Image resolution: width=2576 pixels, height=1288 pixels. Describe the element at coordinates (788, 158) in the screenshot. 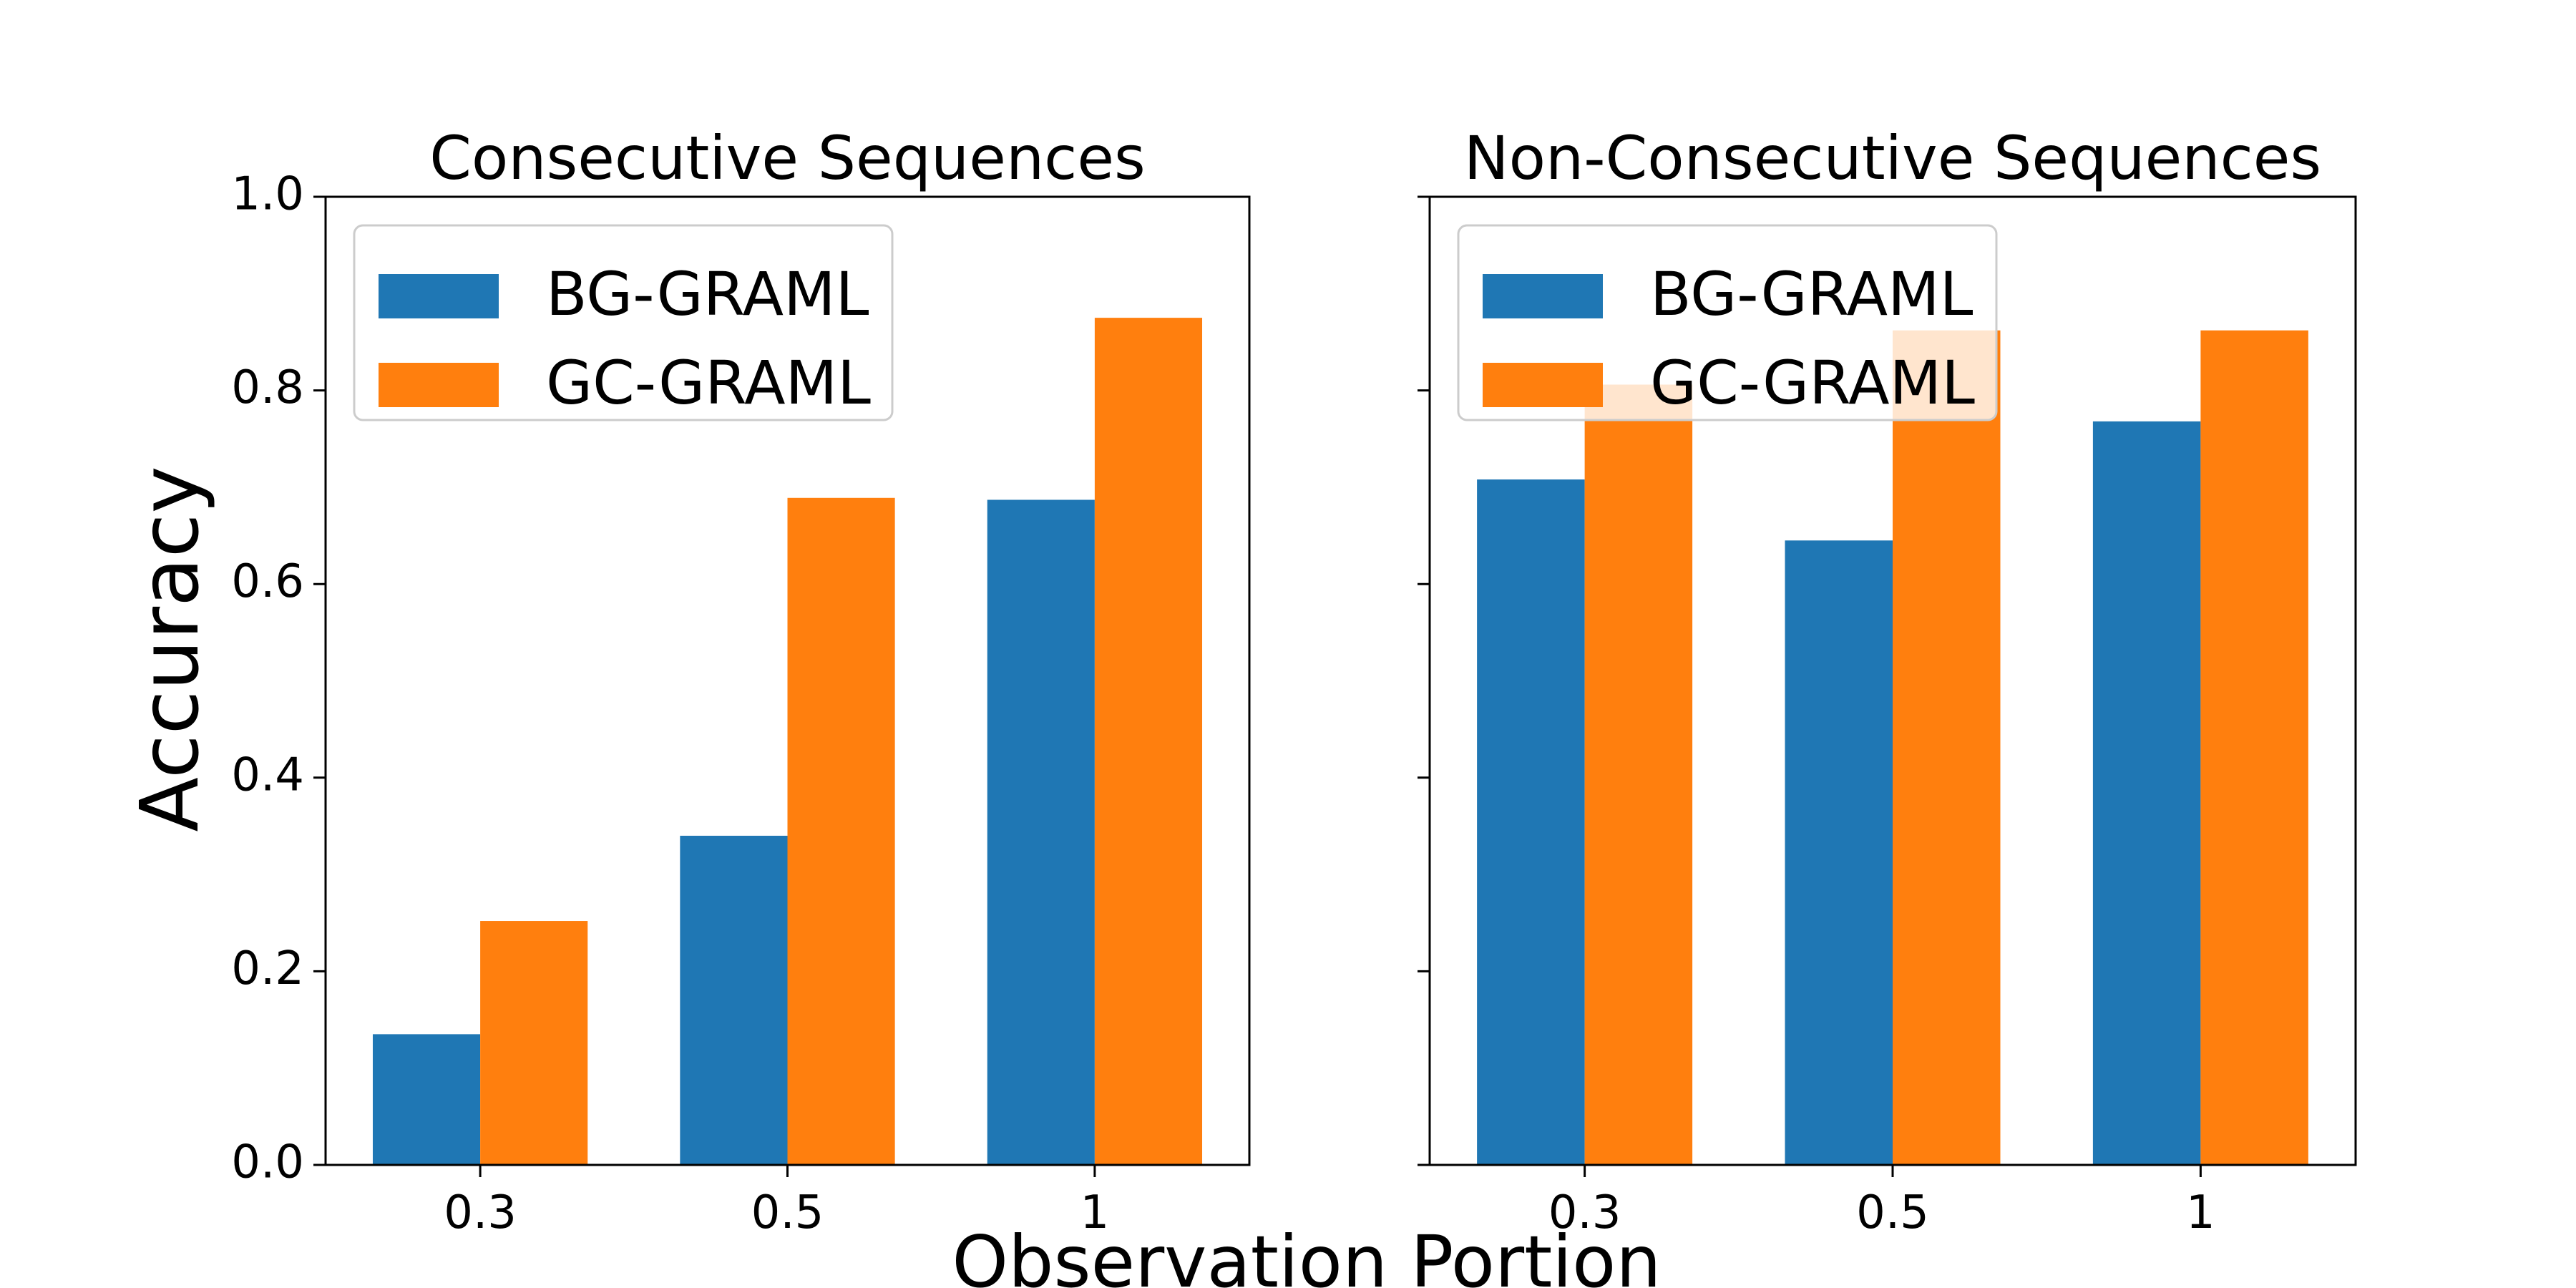

I see `panel-title: Consecutive Sequences` at that location.